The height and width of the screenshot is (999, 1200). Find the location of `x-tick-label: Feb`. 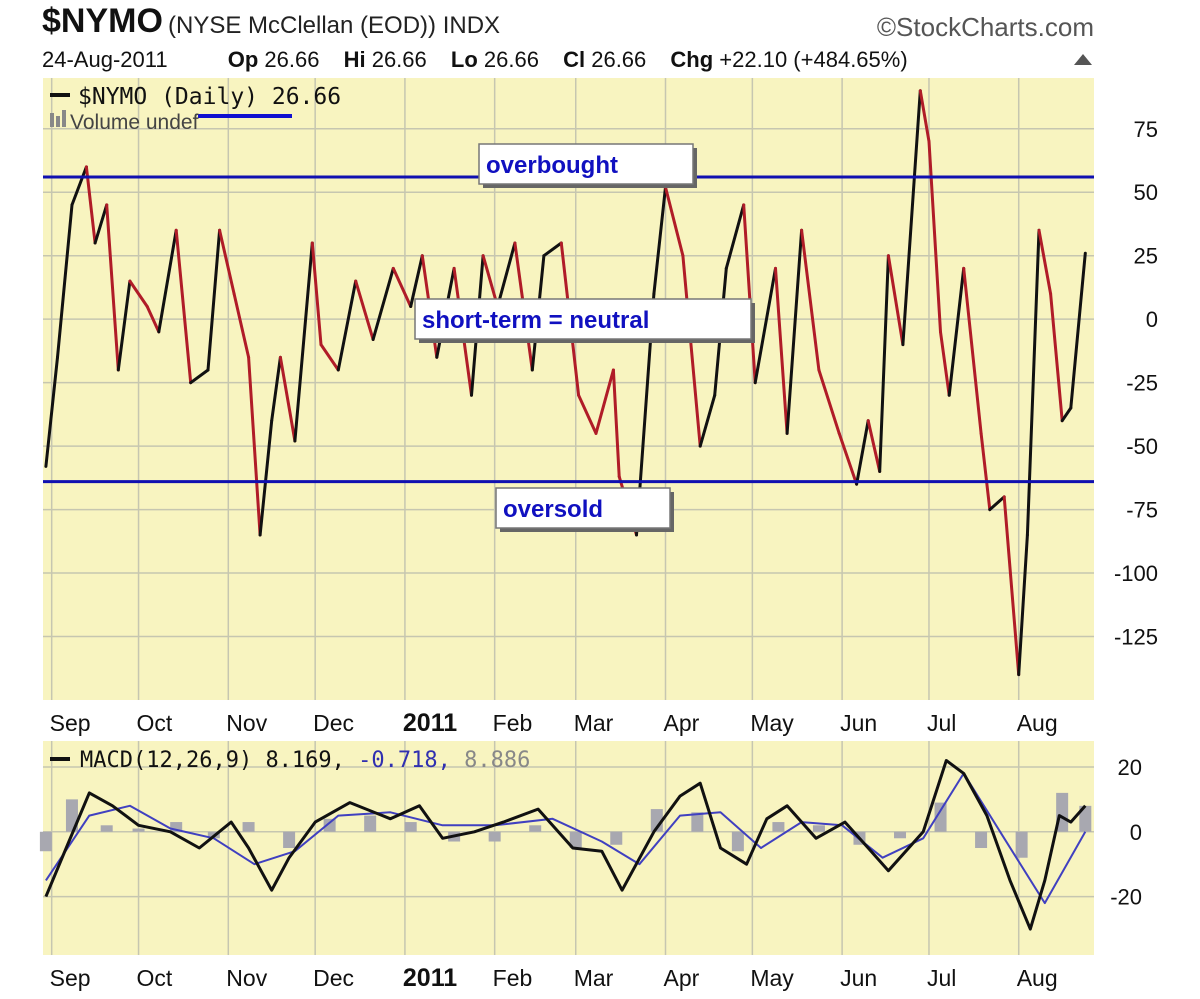

x-tick-label: Feb is located at coordinates (513, 723).